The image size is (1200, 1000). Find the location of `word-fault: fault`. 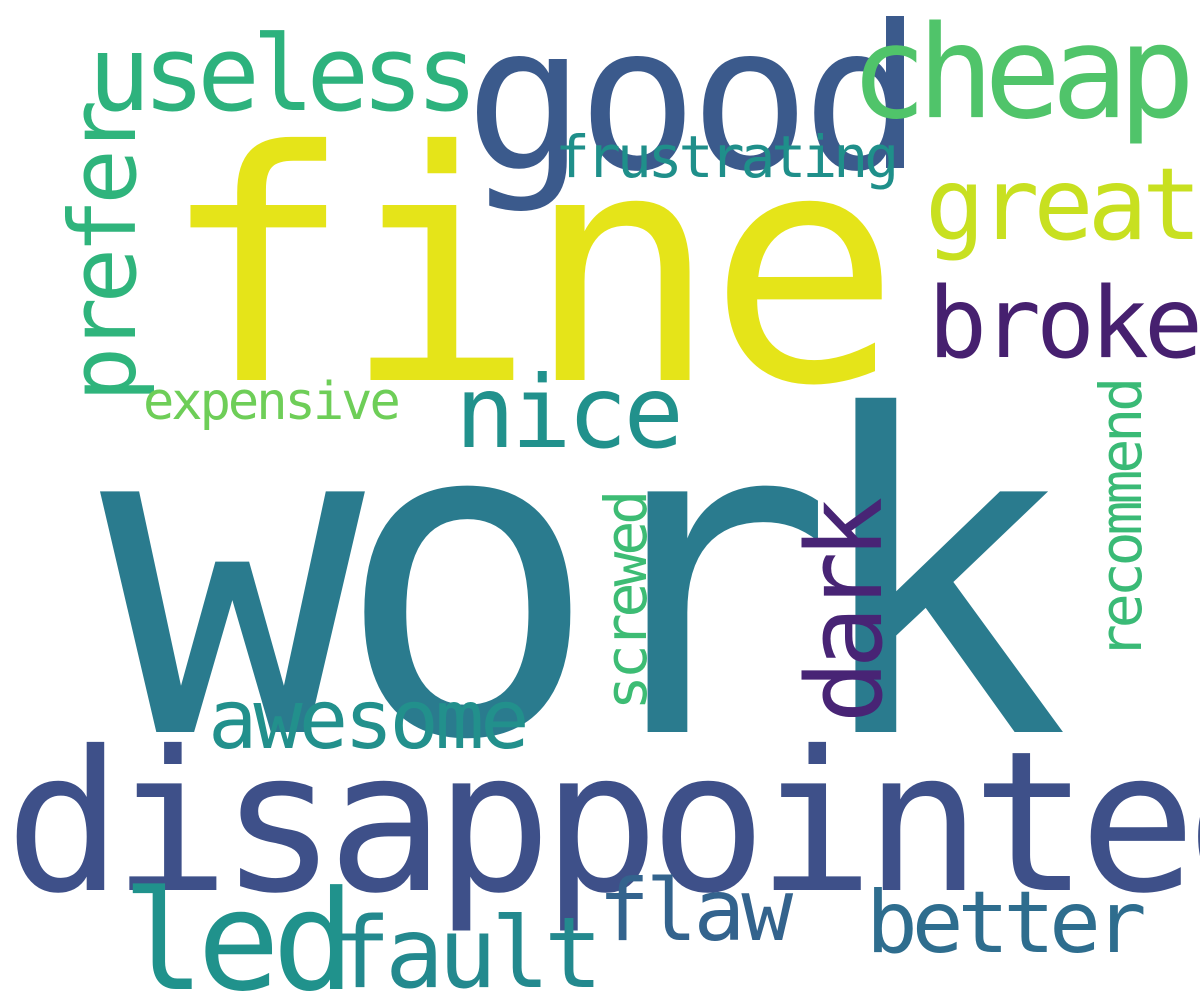

word-fault: fault is located at coordinates (467, 948).